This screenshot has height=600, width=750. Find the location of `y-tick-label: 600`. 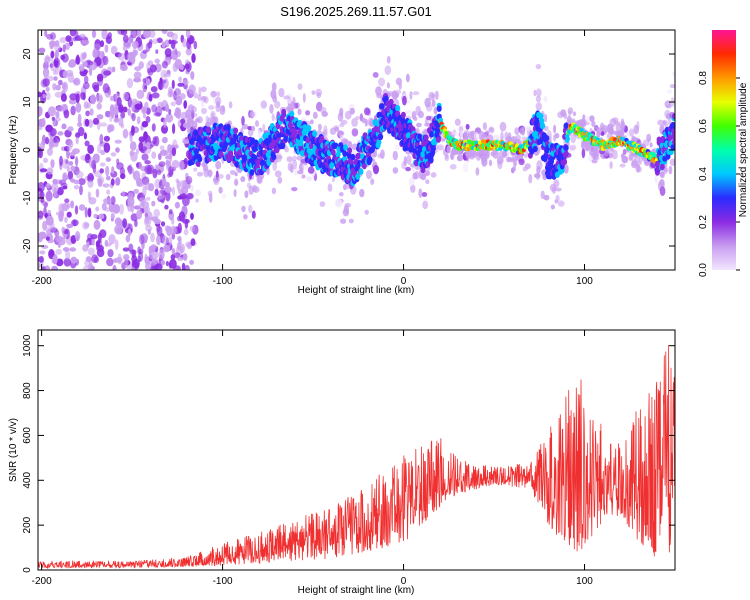

y-tick-label: 600 is located at coordinates (27, 435).